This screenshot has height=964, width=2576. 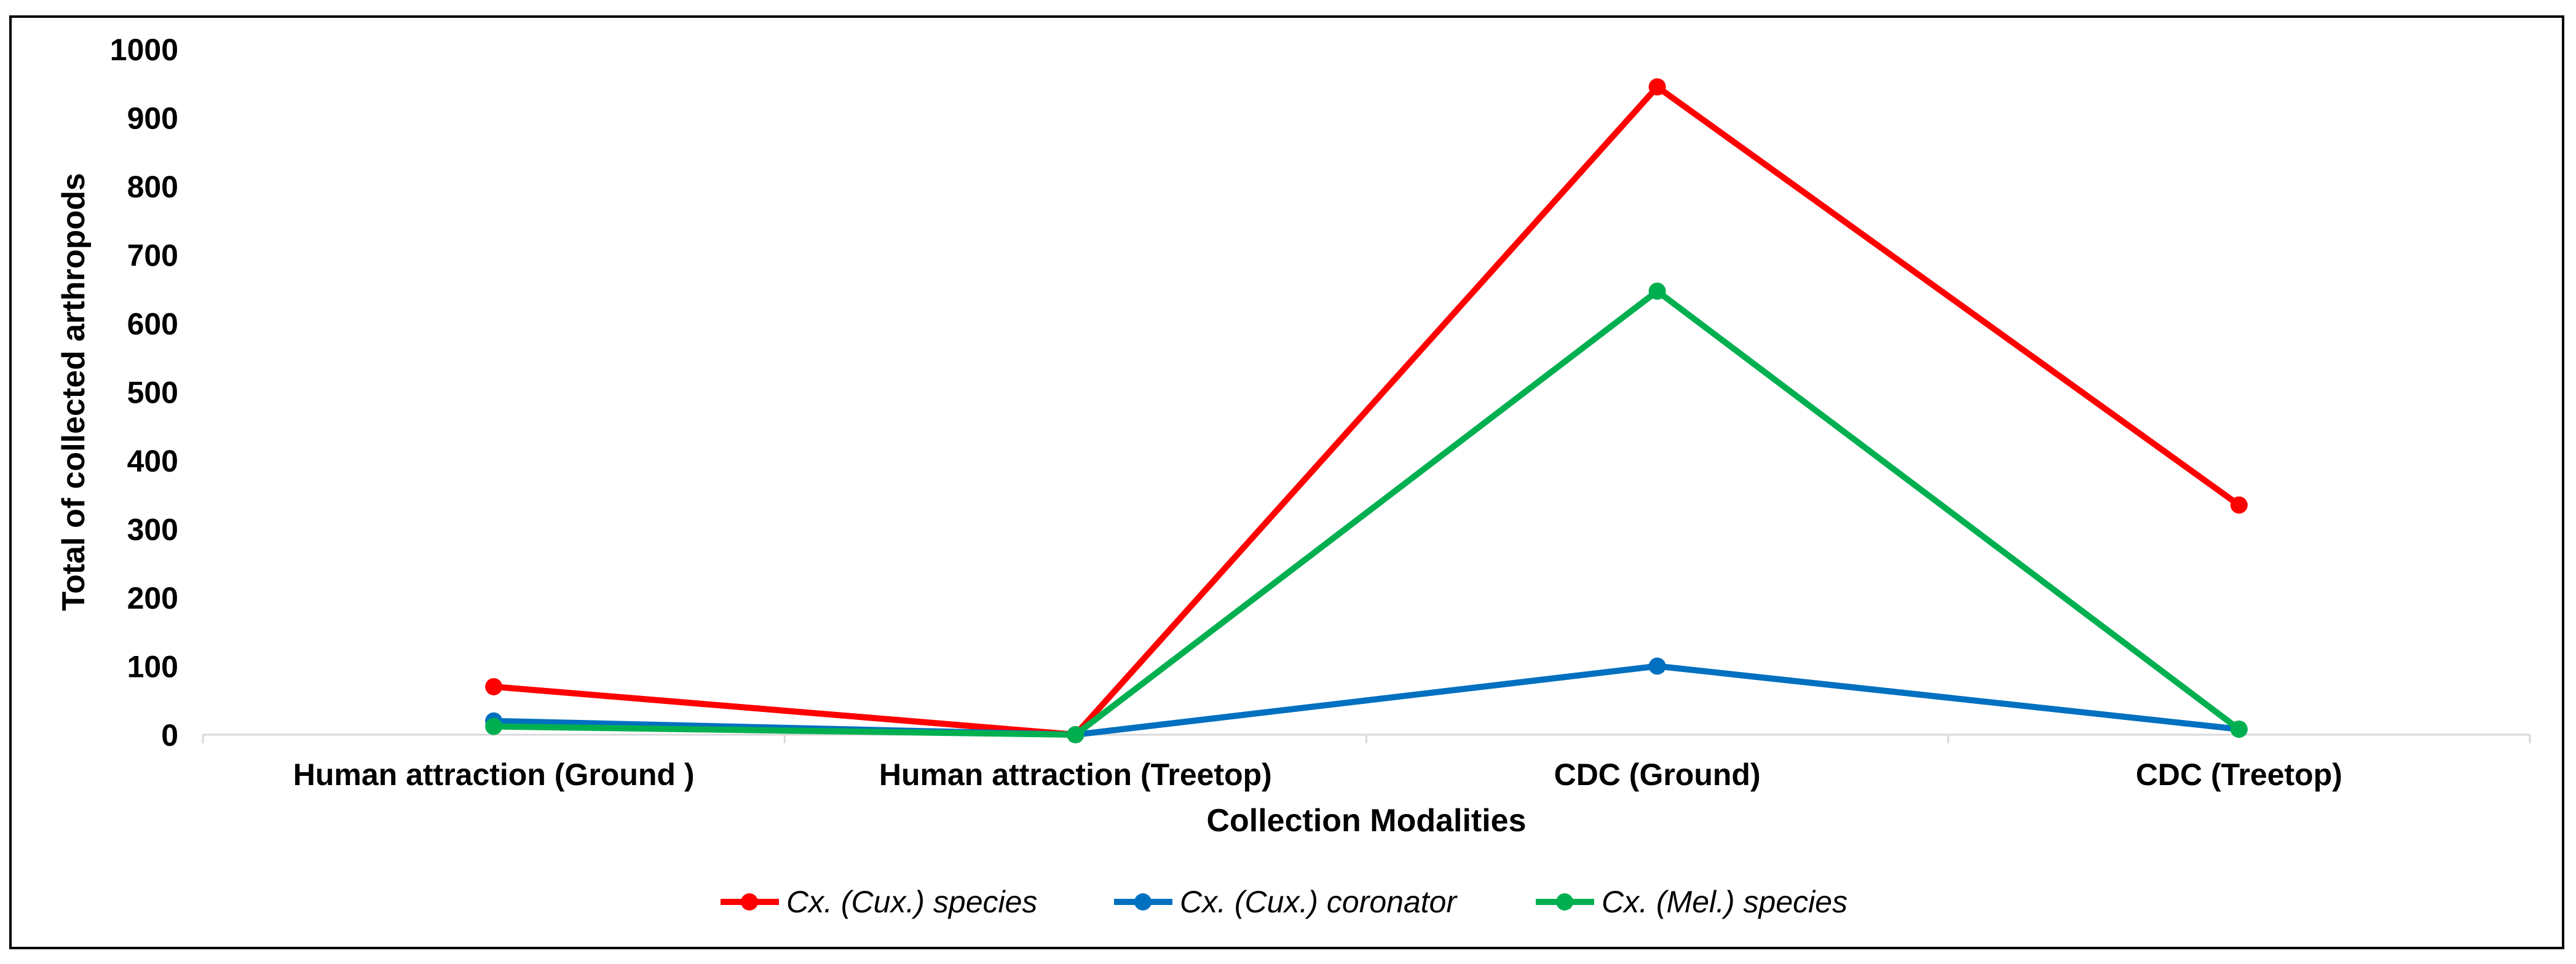 What do you see at coordinates (152, 187) in the screenshot?
I see `y-tick-label: 800` at bounding box center [152, 187].